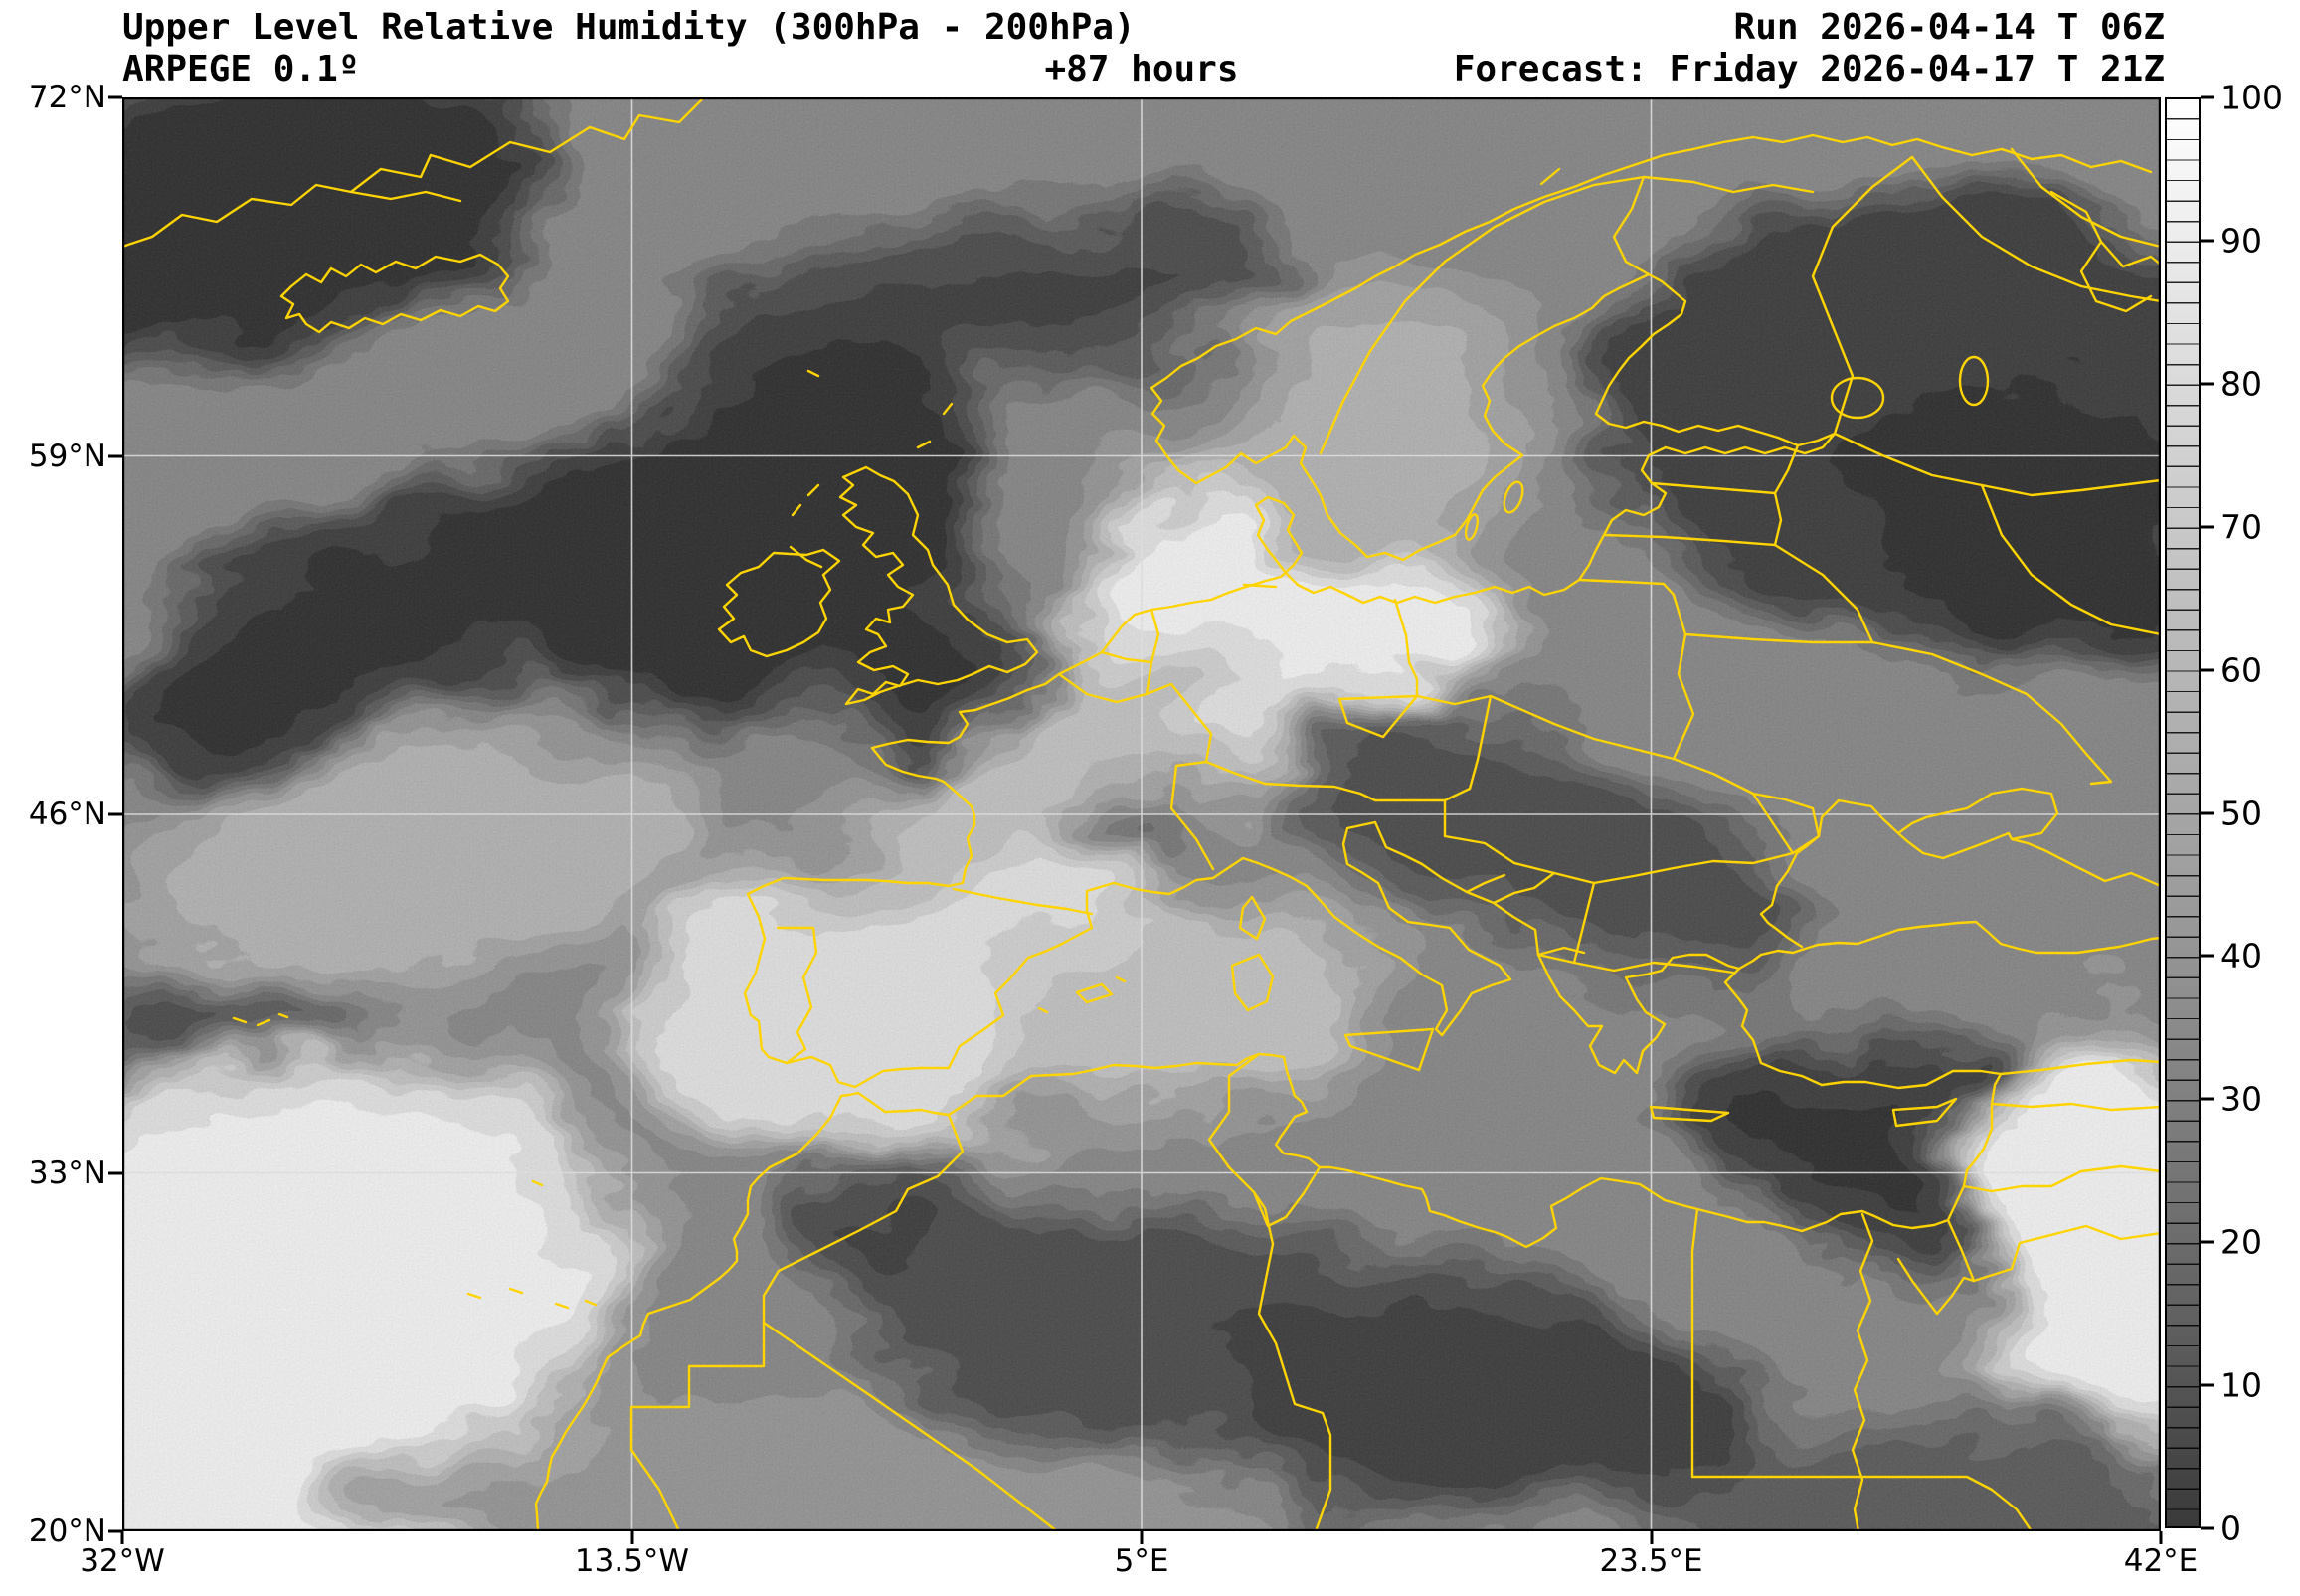 The image size is (2300, 1596). Describe the element at coordinates (2241, 241) in the screenshot. I see `colorbar-tick-label: 90` at that location.